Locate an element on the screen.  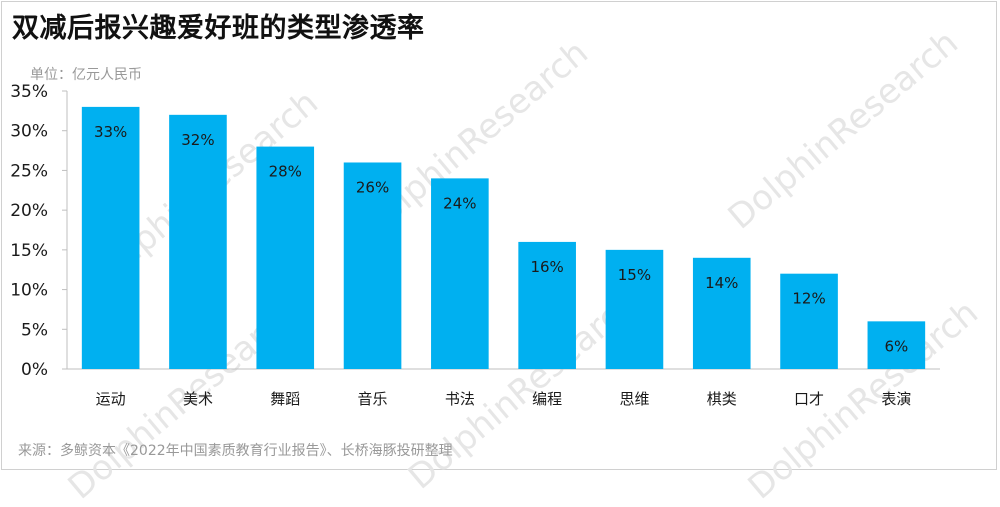
y-tick-label: 10% is located at coordinates (29, 291).